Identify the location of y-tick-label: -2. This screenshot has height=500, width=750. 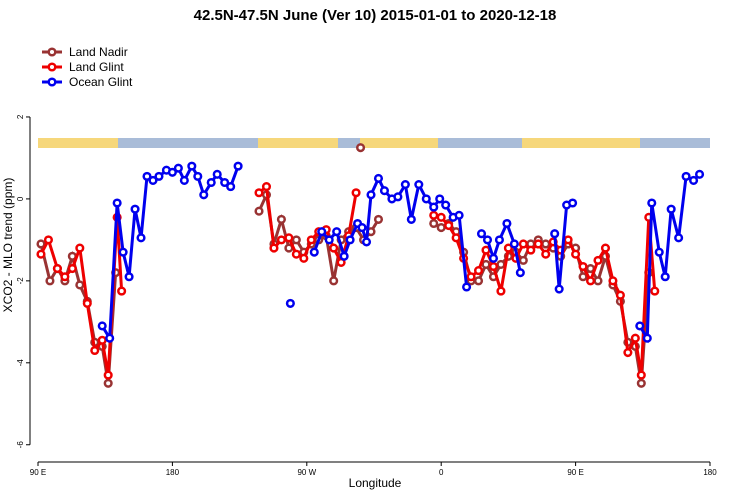
(20, 281).